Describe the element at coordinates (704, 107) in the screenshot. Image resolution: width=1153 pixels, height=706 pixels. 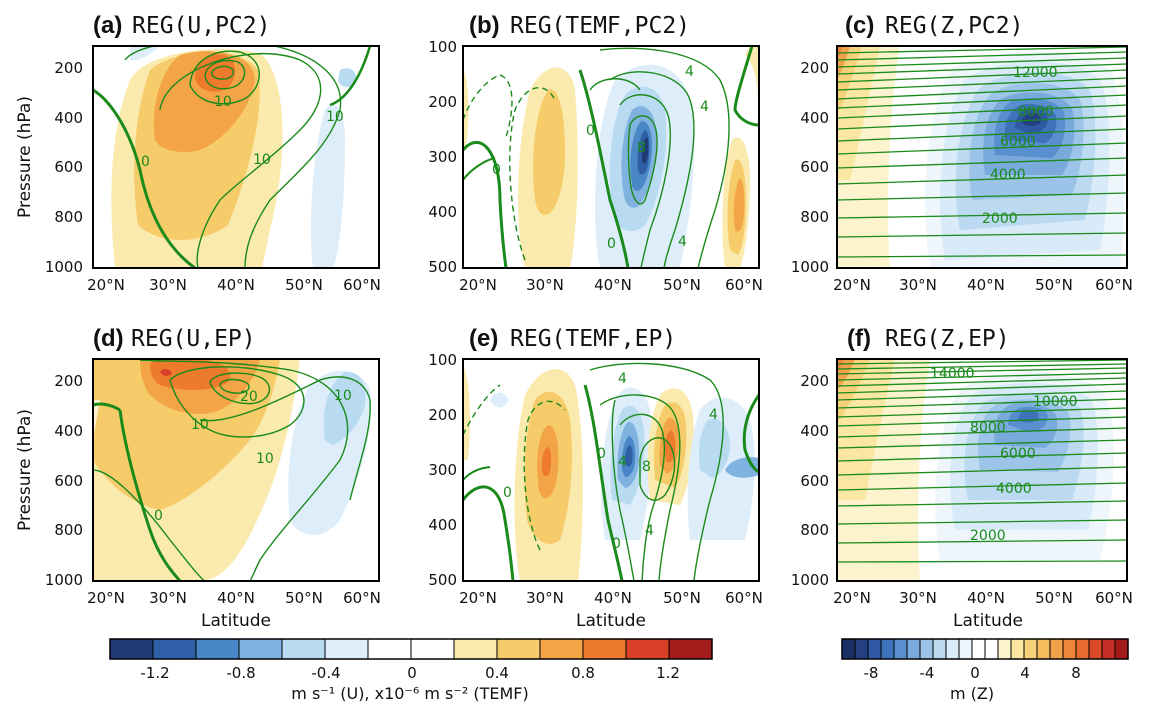
I see `panel-b-clabel-2: 4` at that location.